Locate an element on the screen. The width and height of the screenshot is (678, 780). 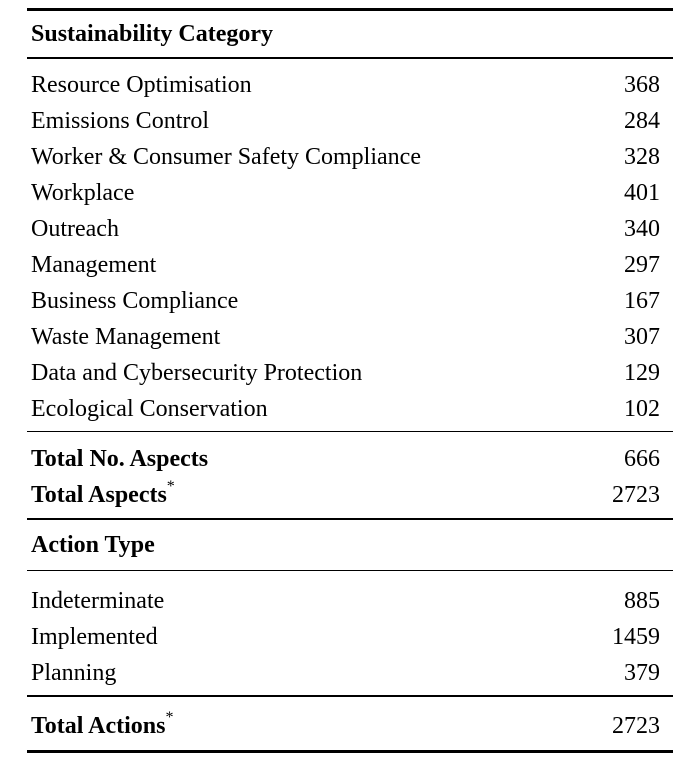
total-label: Total No. Aspects is located at coordinates (117, 459).